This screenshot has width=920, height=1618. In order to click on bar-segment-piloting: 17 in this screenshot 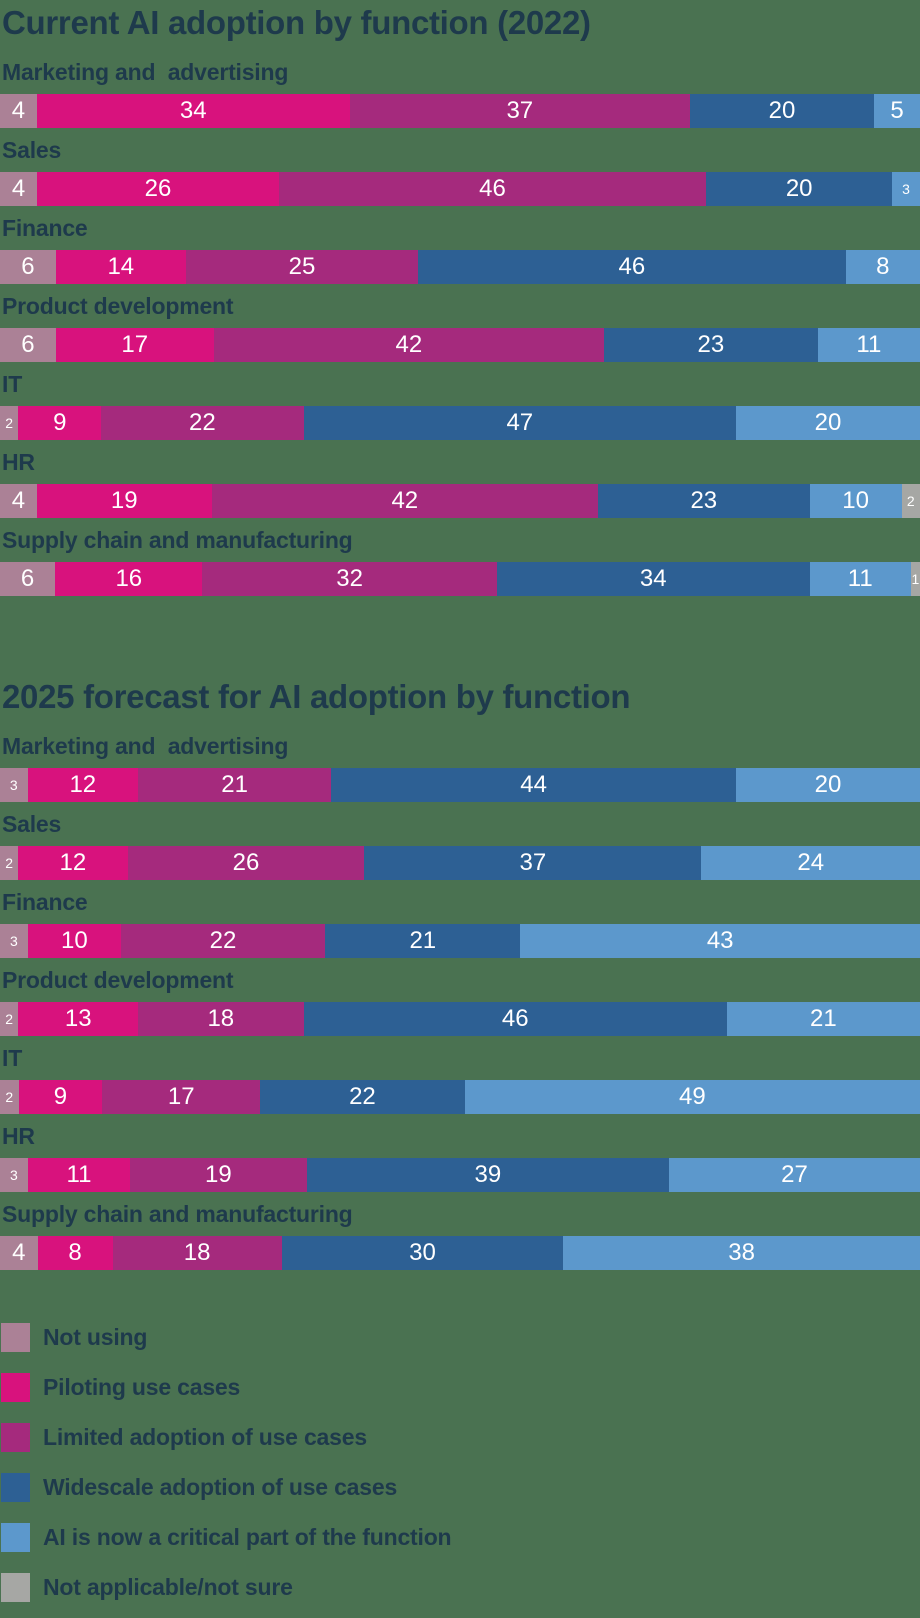, I will do `click(134, 345)`.